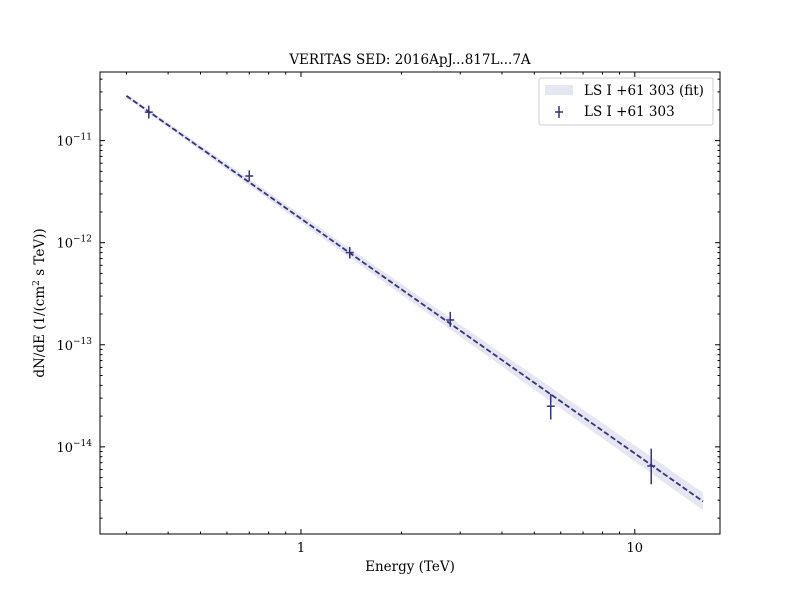  Describe the element at coordinates (301, 548) in the screenshot. I see `x-tick-label: 1` at that location.